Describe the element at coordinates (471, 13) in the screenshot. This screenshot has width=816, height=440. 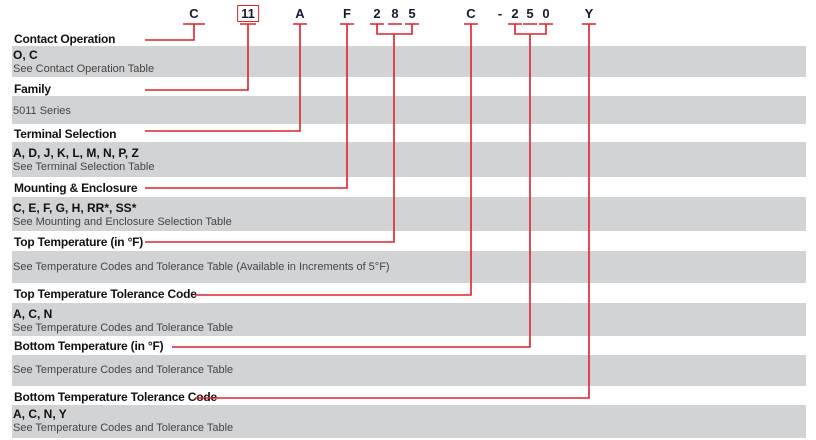
I see `code-top-tolerance: C` at that location.